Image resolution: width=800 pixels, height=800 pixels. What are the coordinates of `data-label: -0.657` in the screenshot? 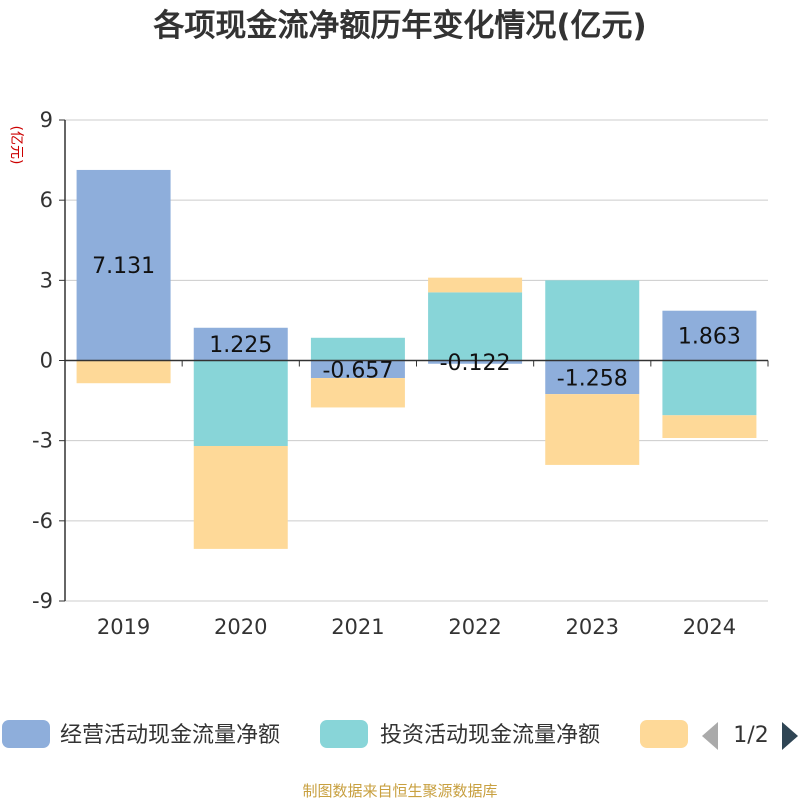 It's located at (357, 370).